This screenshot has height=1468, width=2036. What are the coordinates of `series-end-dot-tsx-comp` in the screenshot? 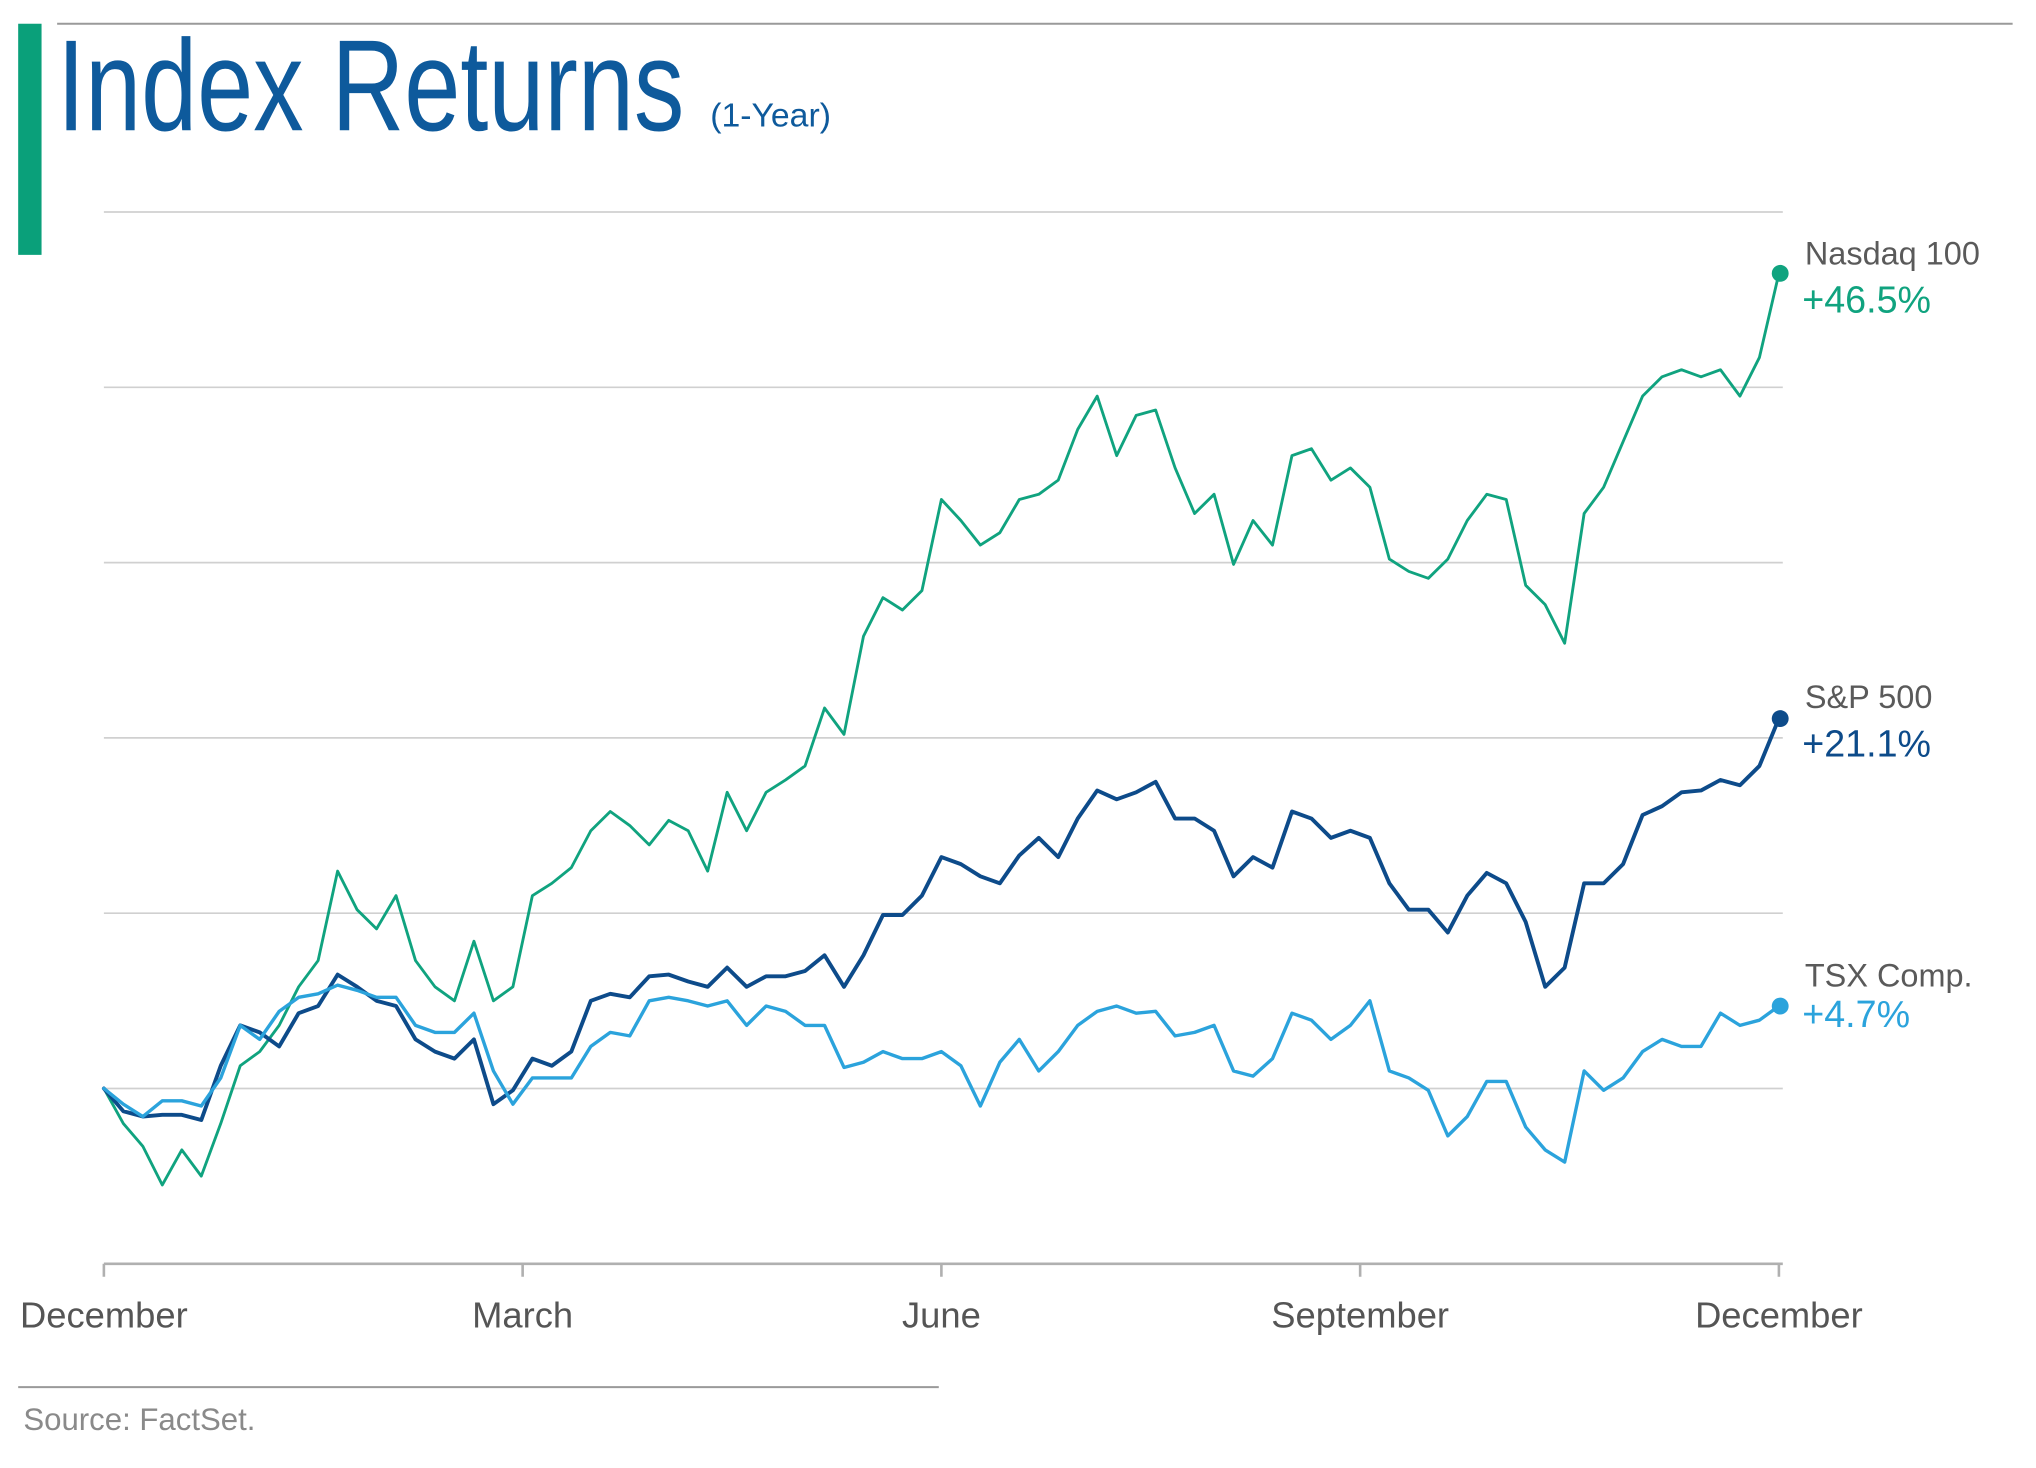 It's located at (1780, 1006).